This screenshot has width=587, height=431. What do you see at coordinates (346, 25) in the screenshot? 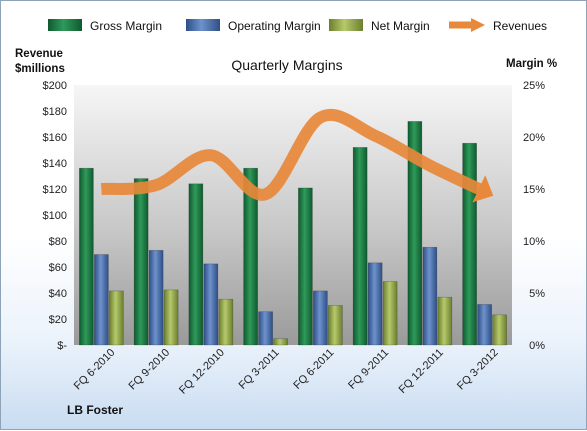
I see `legend-swatch-net-margin` at bounding box center [346, 25].